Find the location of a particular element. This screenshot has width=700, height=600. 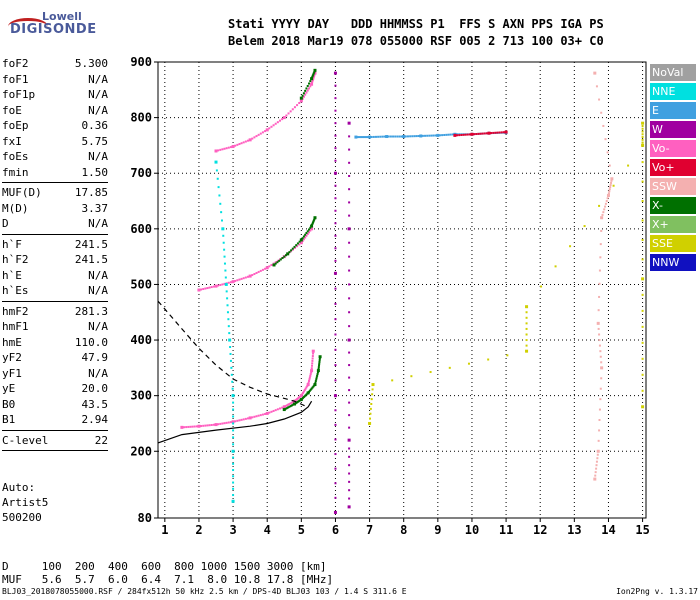

param-name: yF1 is located at coordinates (12, 373).